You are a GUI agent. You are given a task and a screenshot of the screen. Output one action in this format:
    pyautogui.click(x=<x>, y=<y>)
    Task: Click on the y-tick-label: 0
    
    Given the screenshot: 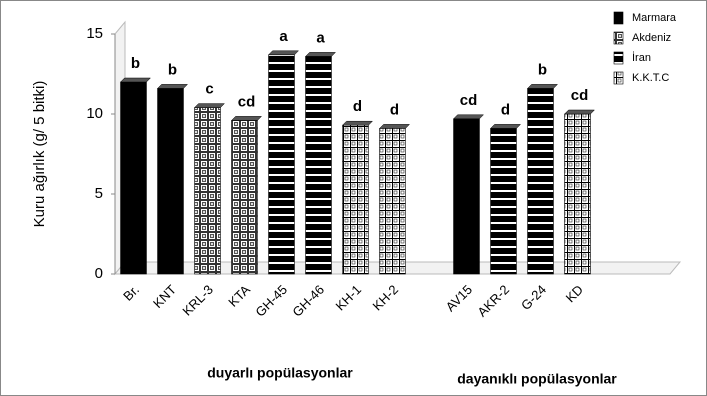 What is the action you would take?
    pyautogui.click(x=99, y=273)
    